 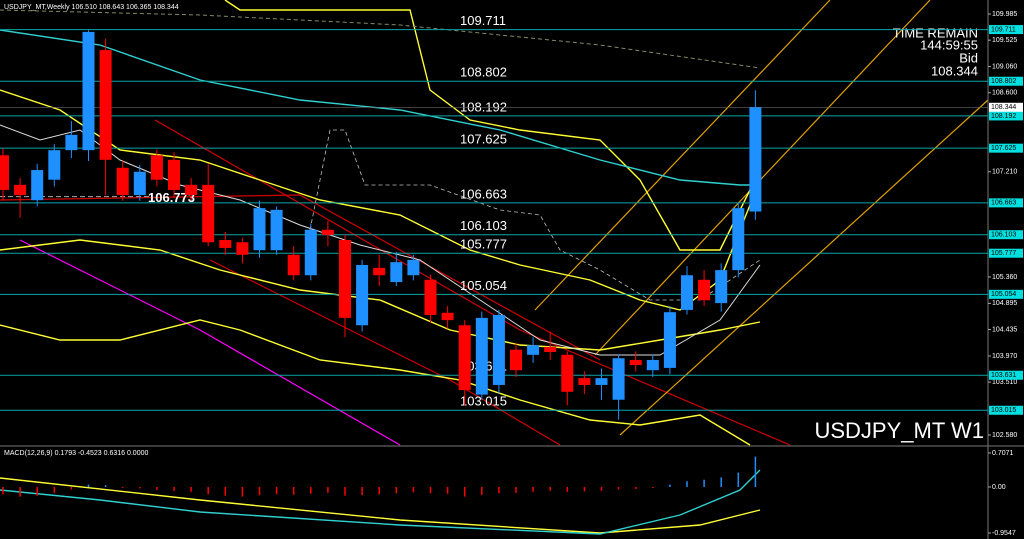 What do you see at coordinates (968, 57) in the screenshot?
I see `bid-label: Bid` at bounding box center [968, 57].